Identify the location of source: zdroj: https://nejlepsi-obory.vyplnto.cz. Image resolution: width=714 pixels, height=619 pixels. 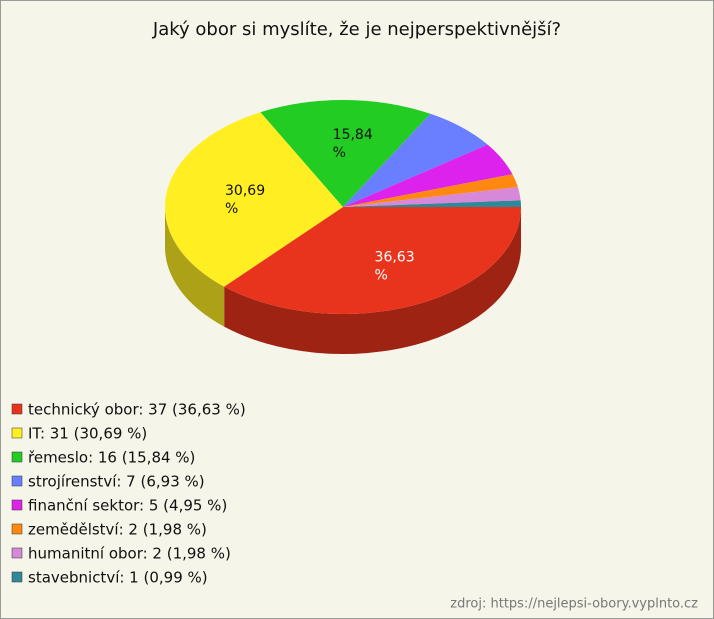
(574, 604).